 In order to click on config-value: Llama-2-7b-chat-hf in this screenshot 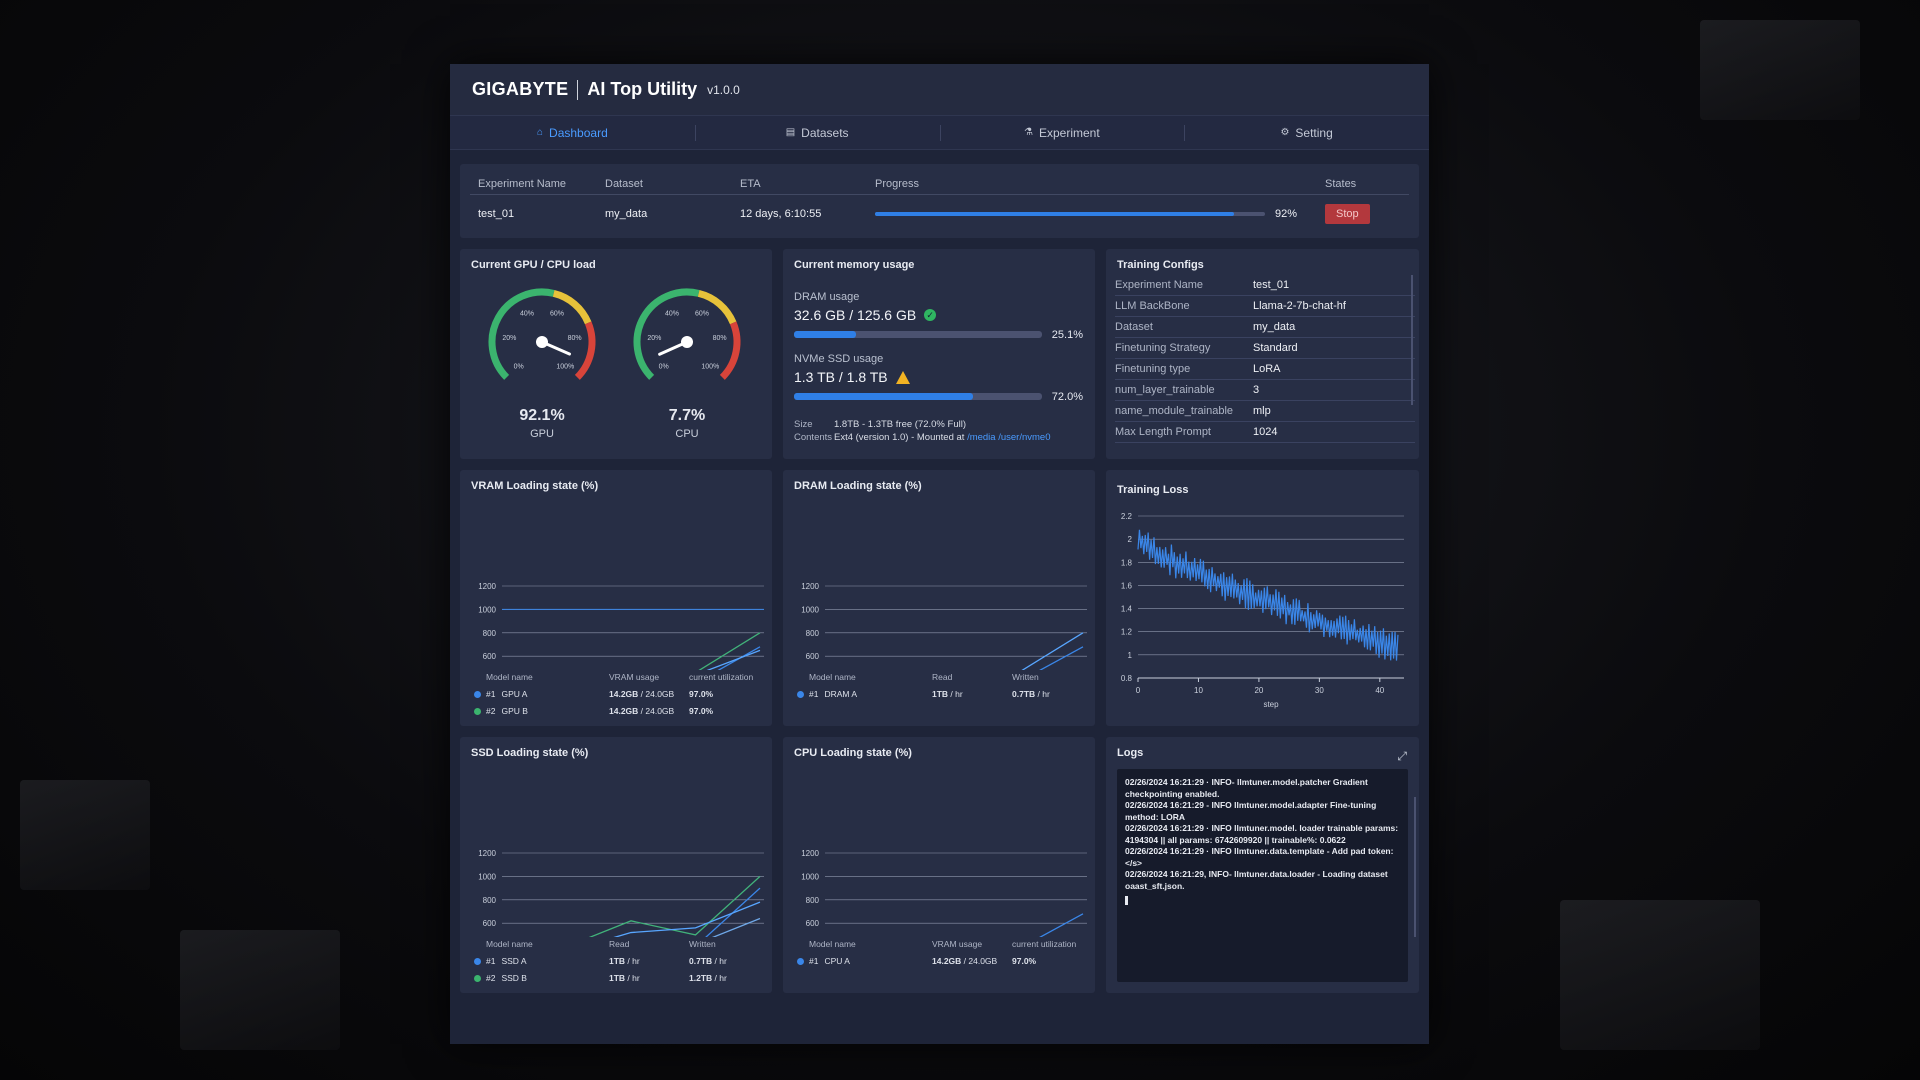, I will do `click(1299, 306)`.